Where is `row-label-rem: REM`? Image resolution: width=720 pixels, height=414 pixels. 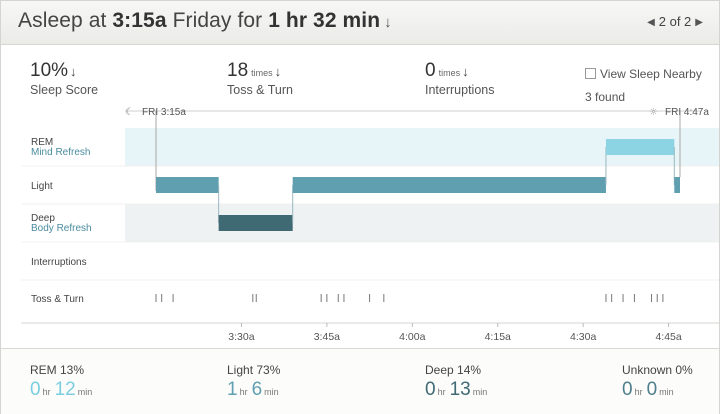 row-label-rem: REM is located at coordinates (42, 142).